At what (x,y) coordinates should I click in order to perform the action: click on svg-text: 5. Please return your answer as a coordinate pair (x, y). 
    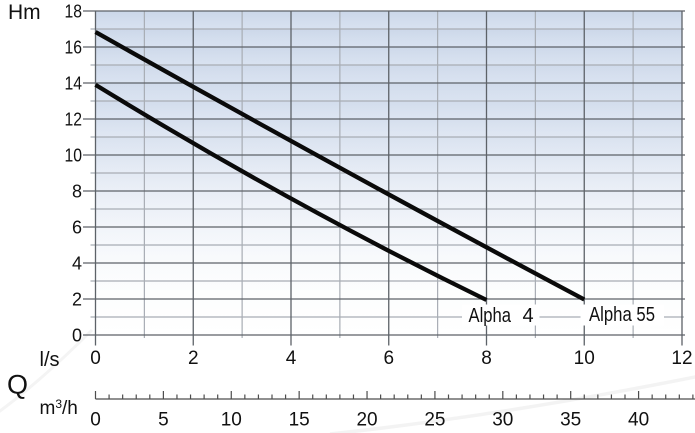
    Looking at the image, I should click on (163, 420).